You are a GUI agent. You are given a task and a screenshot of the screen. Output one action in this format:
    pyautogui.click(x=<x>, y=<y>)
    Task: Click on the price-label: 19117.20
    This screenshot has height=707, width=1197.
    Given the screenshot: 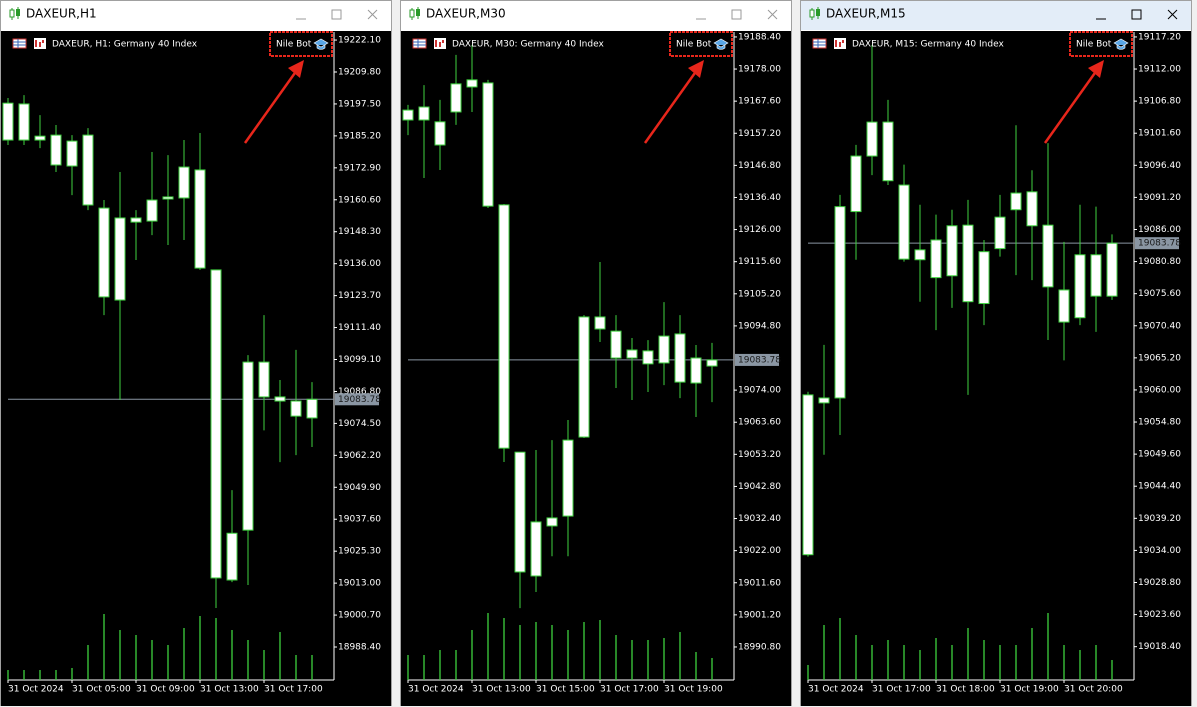 What is the action you would take?
    pyautogui.click(x=1159, y=37)
    